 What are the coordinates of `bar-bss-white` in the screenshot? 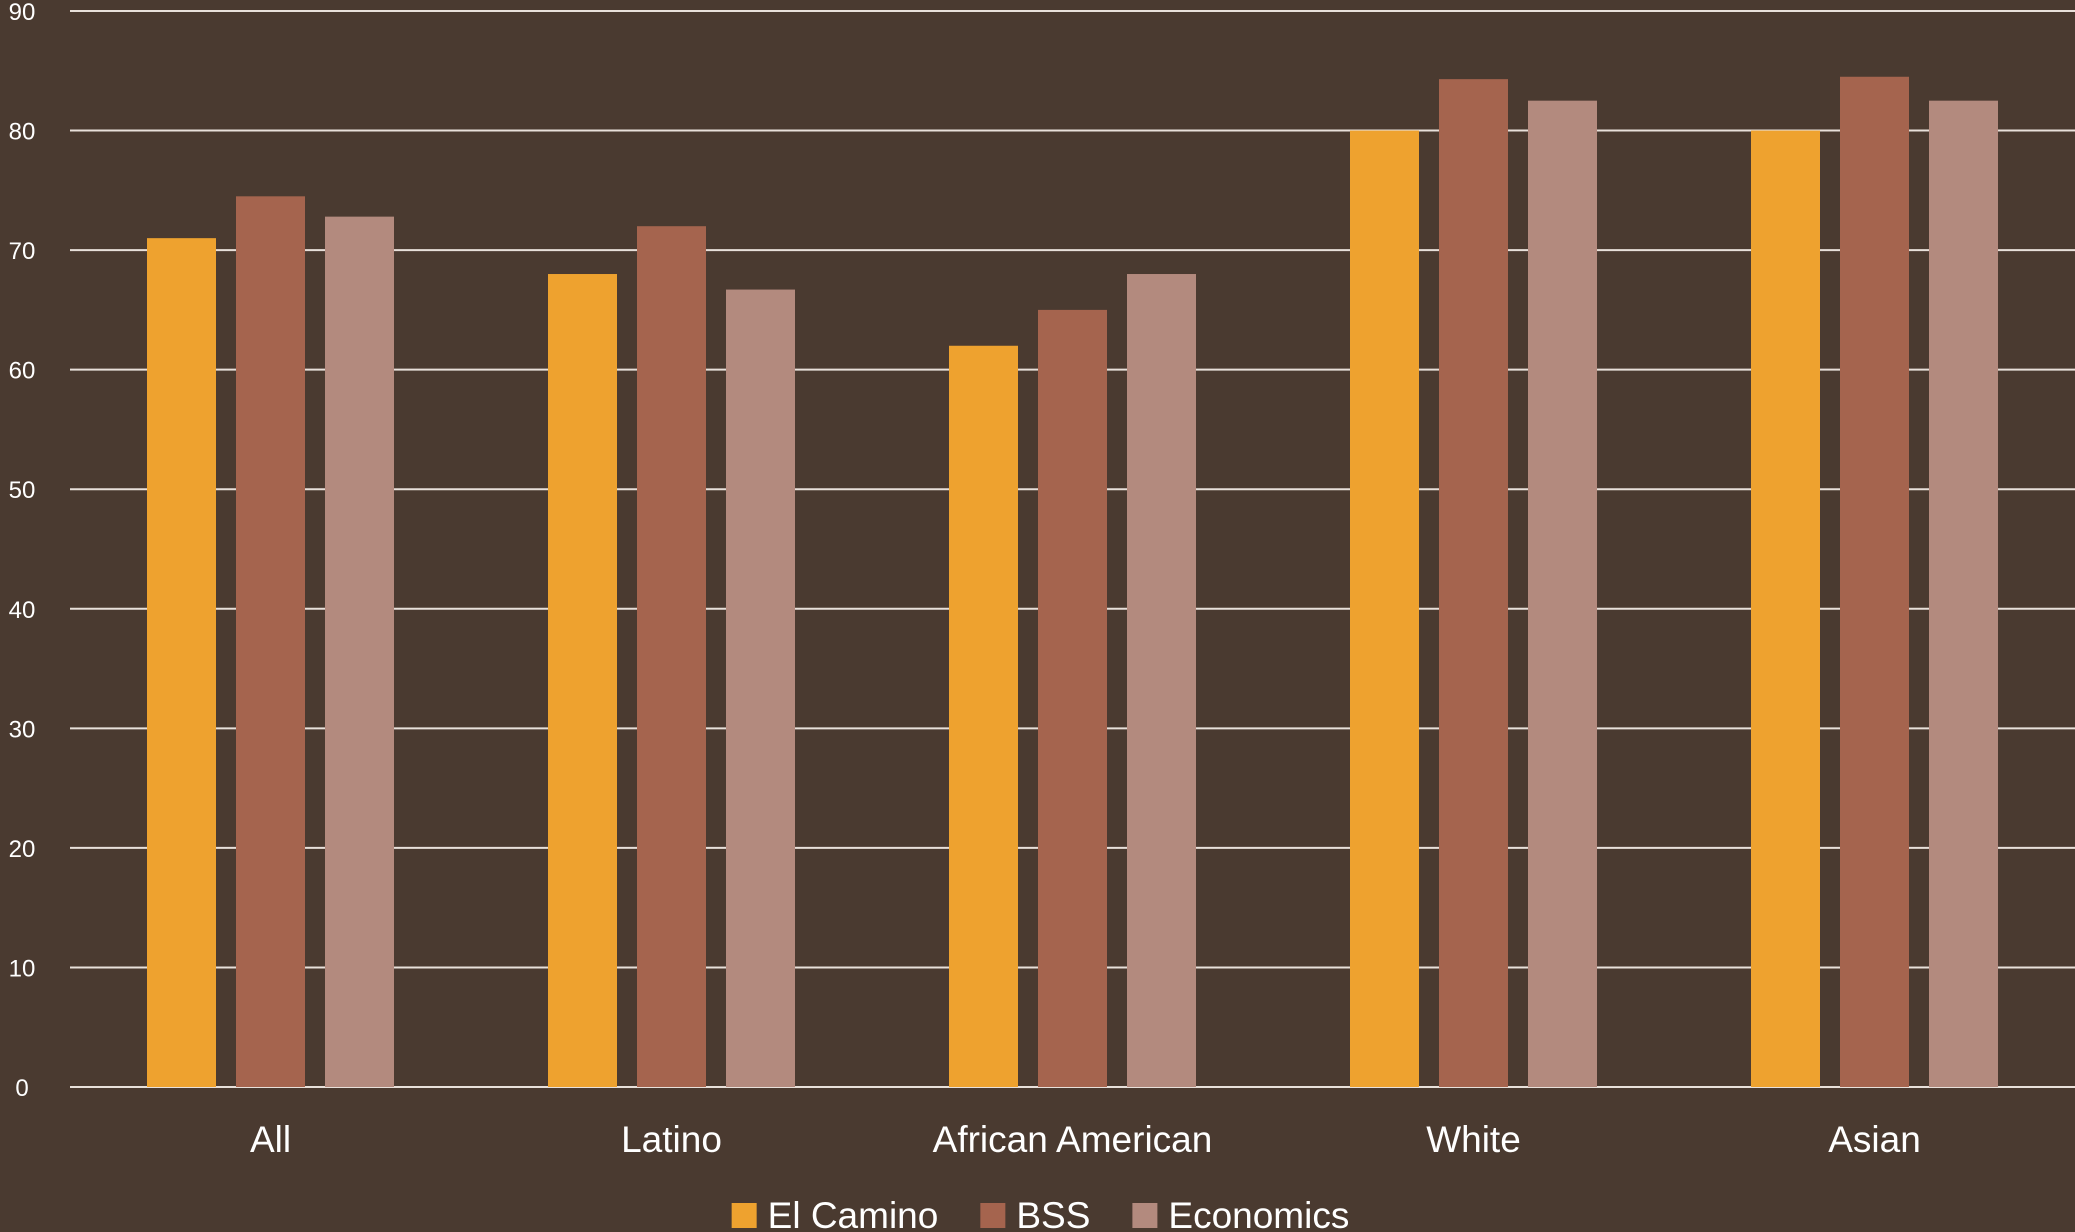 It's located at (1473, 583).